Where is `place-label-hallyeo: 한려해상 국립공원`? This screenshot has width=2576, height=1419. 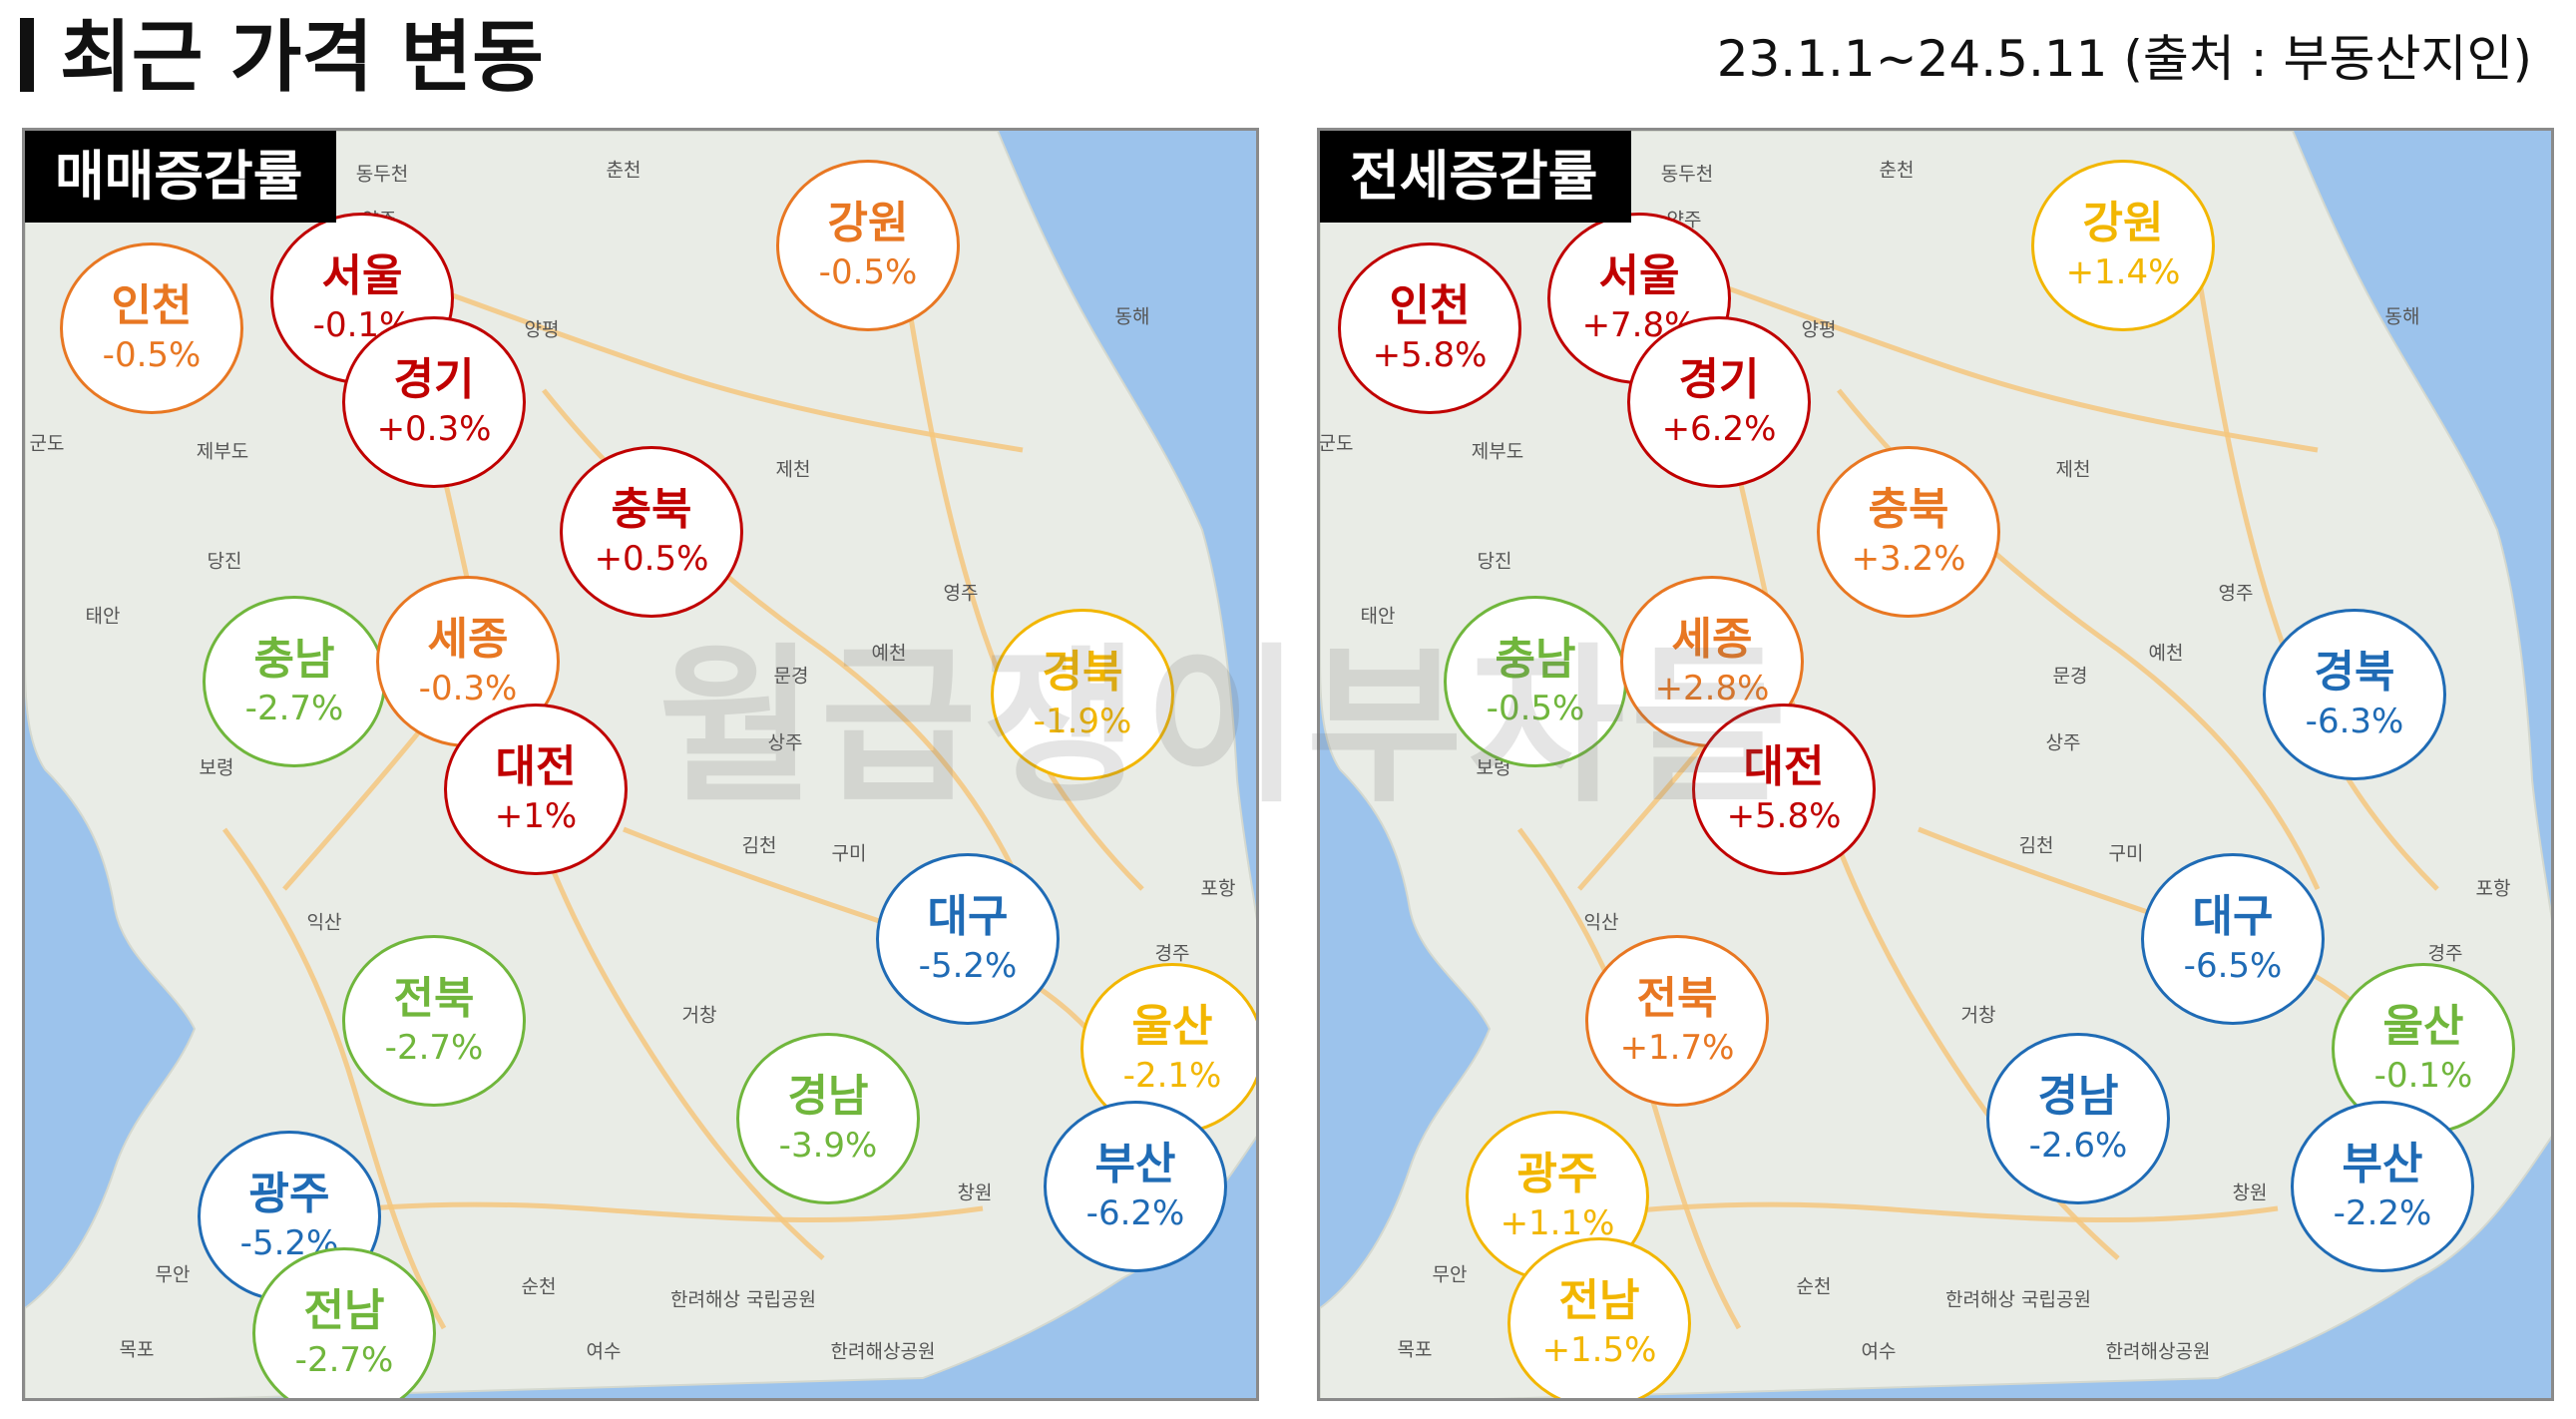 place-label-hallyeo: 한려해상 국립공원 is located at coordinates (743, 1299).